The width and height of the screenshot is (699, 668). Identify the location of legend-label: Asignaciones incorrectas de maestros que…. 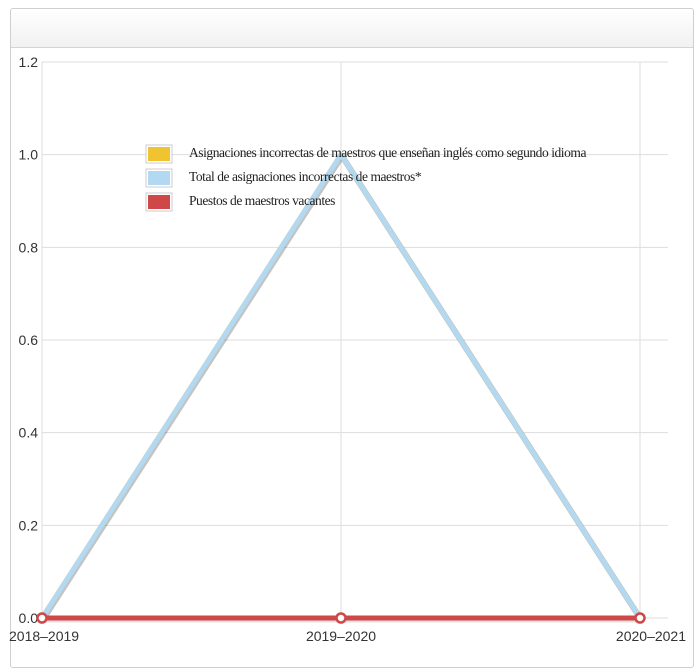
(388, 152).